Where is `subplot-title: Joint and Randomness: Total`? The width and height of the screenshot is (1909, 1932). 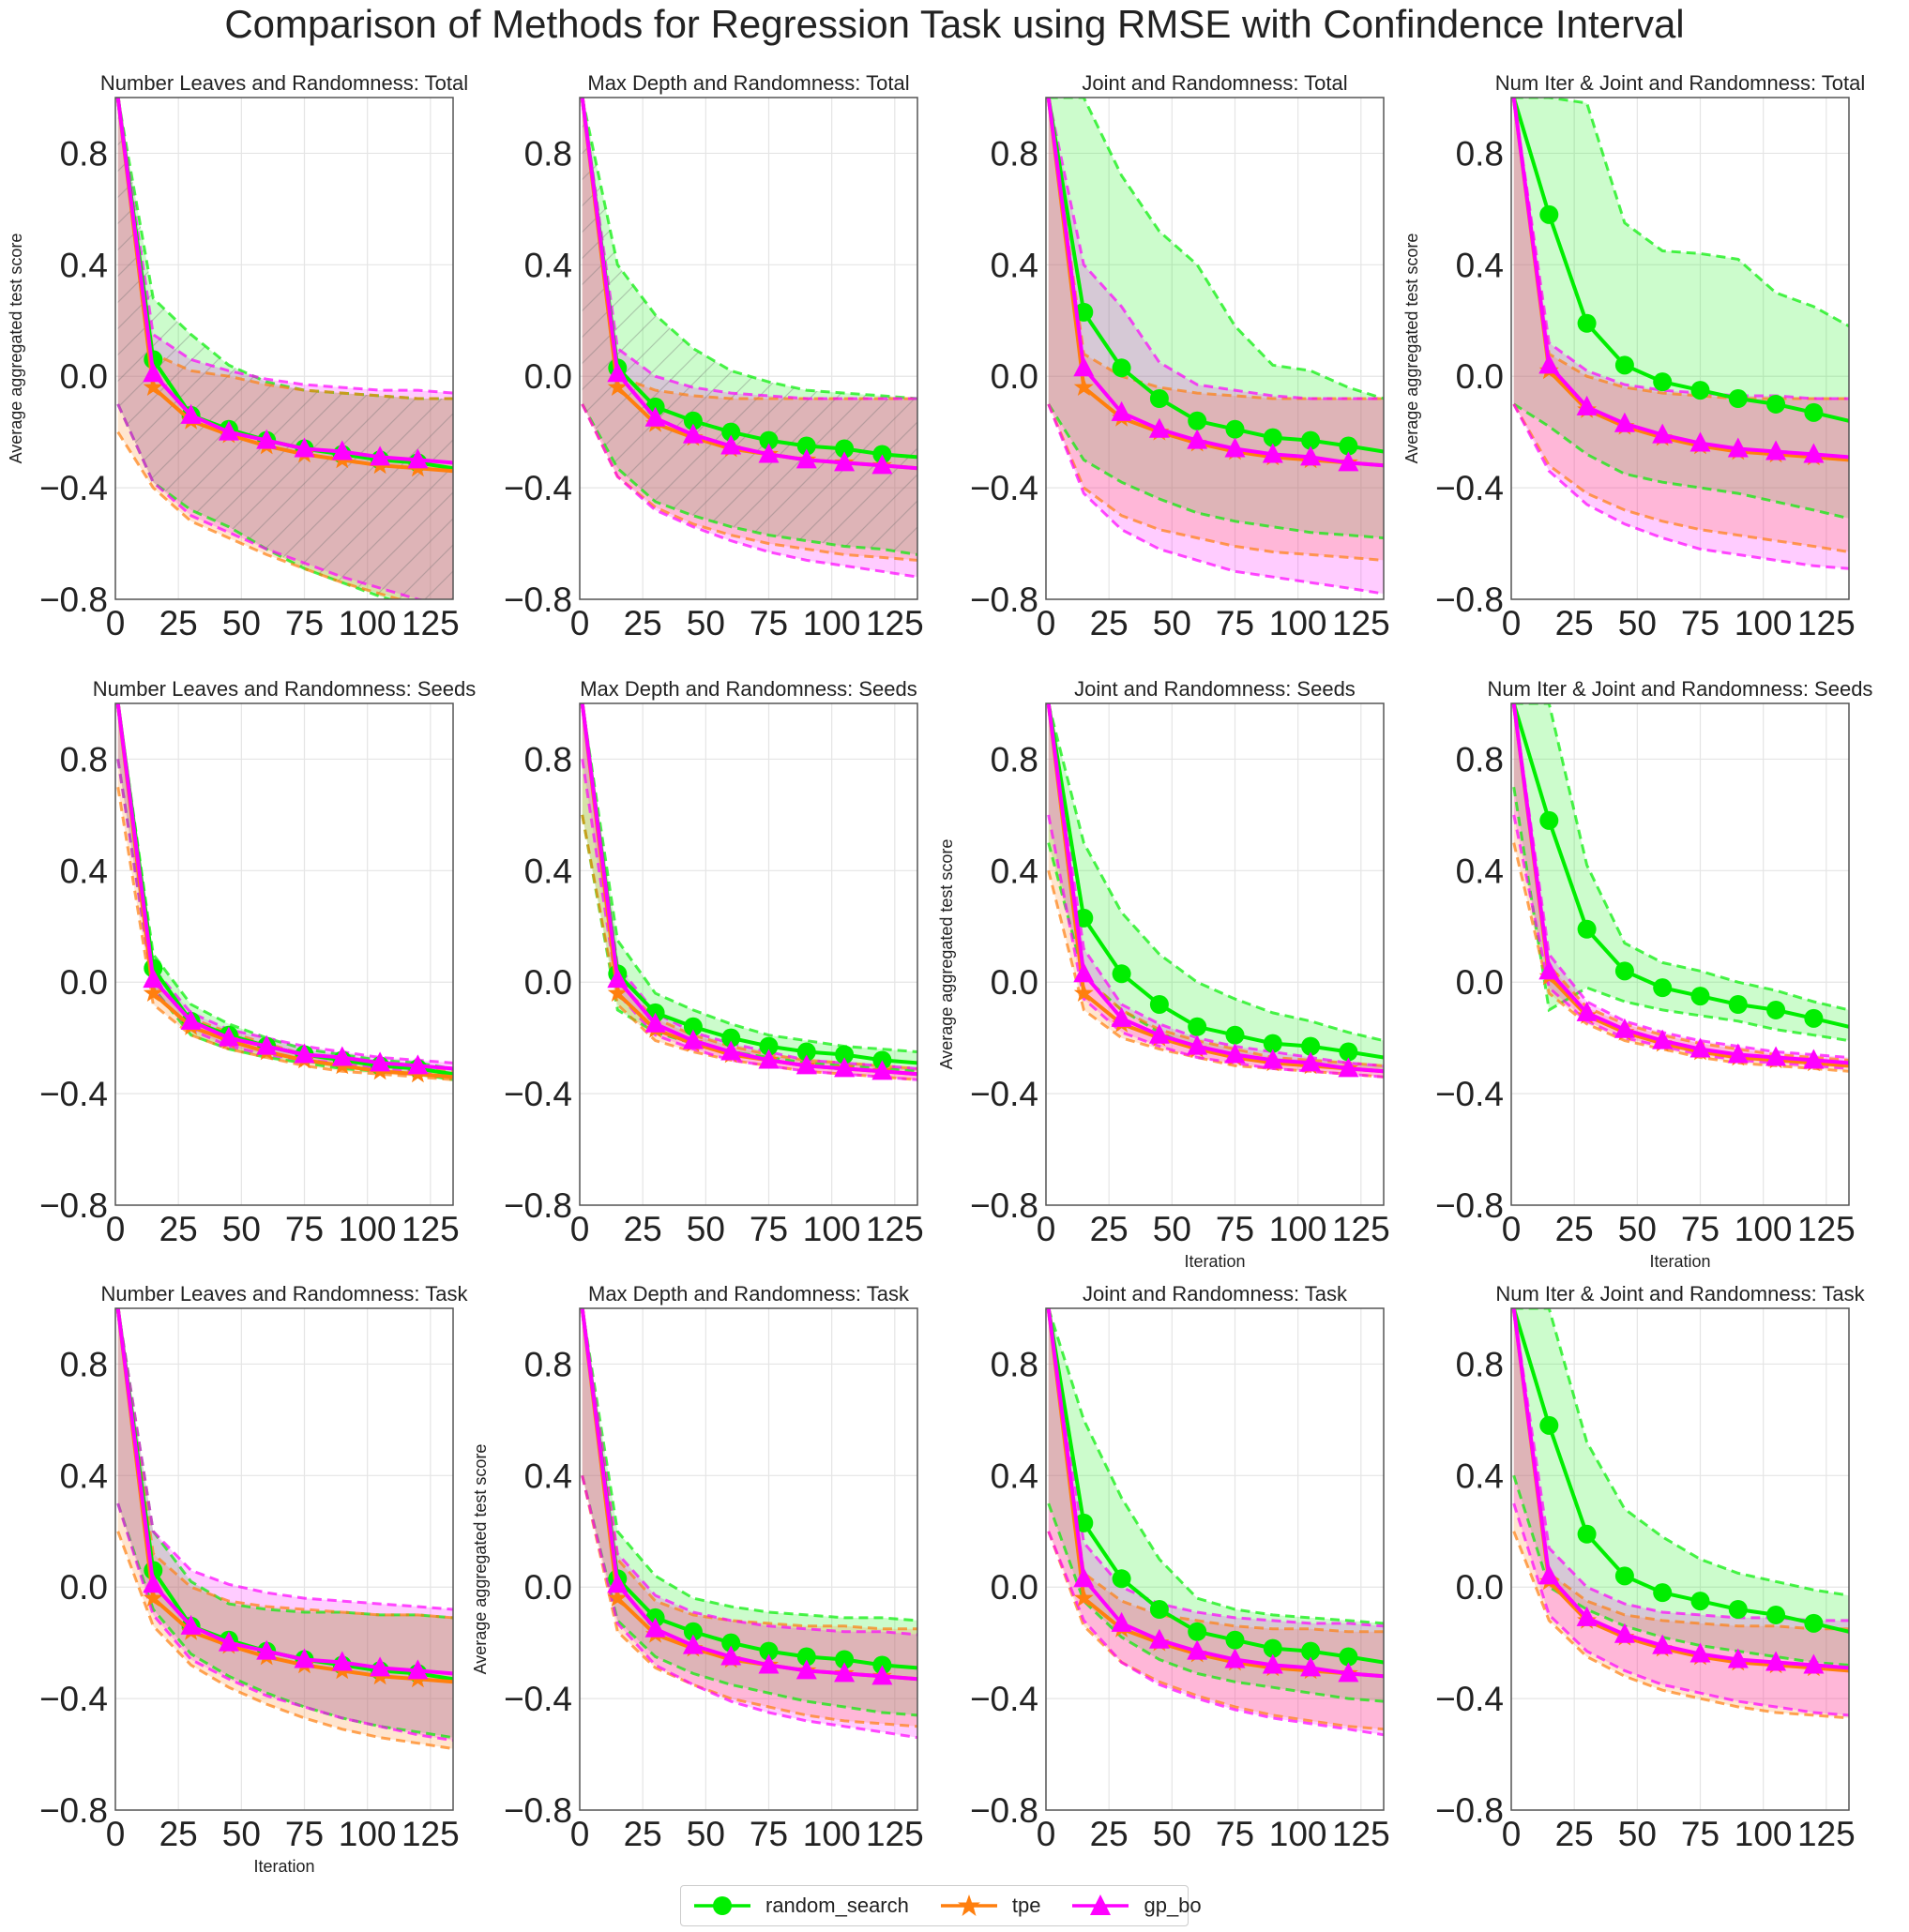 subplot-title: Joint and Randomness: Total is located at coordinates (1214, 83).